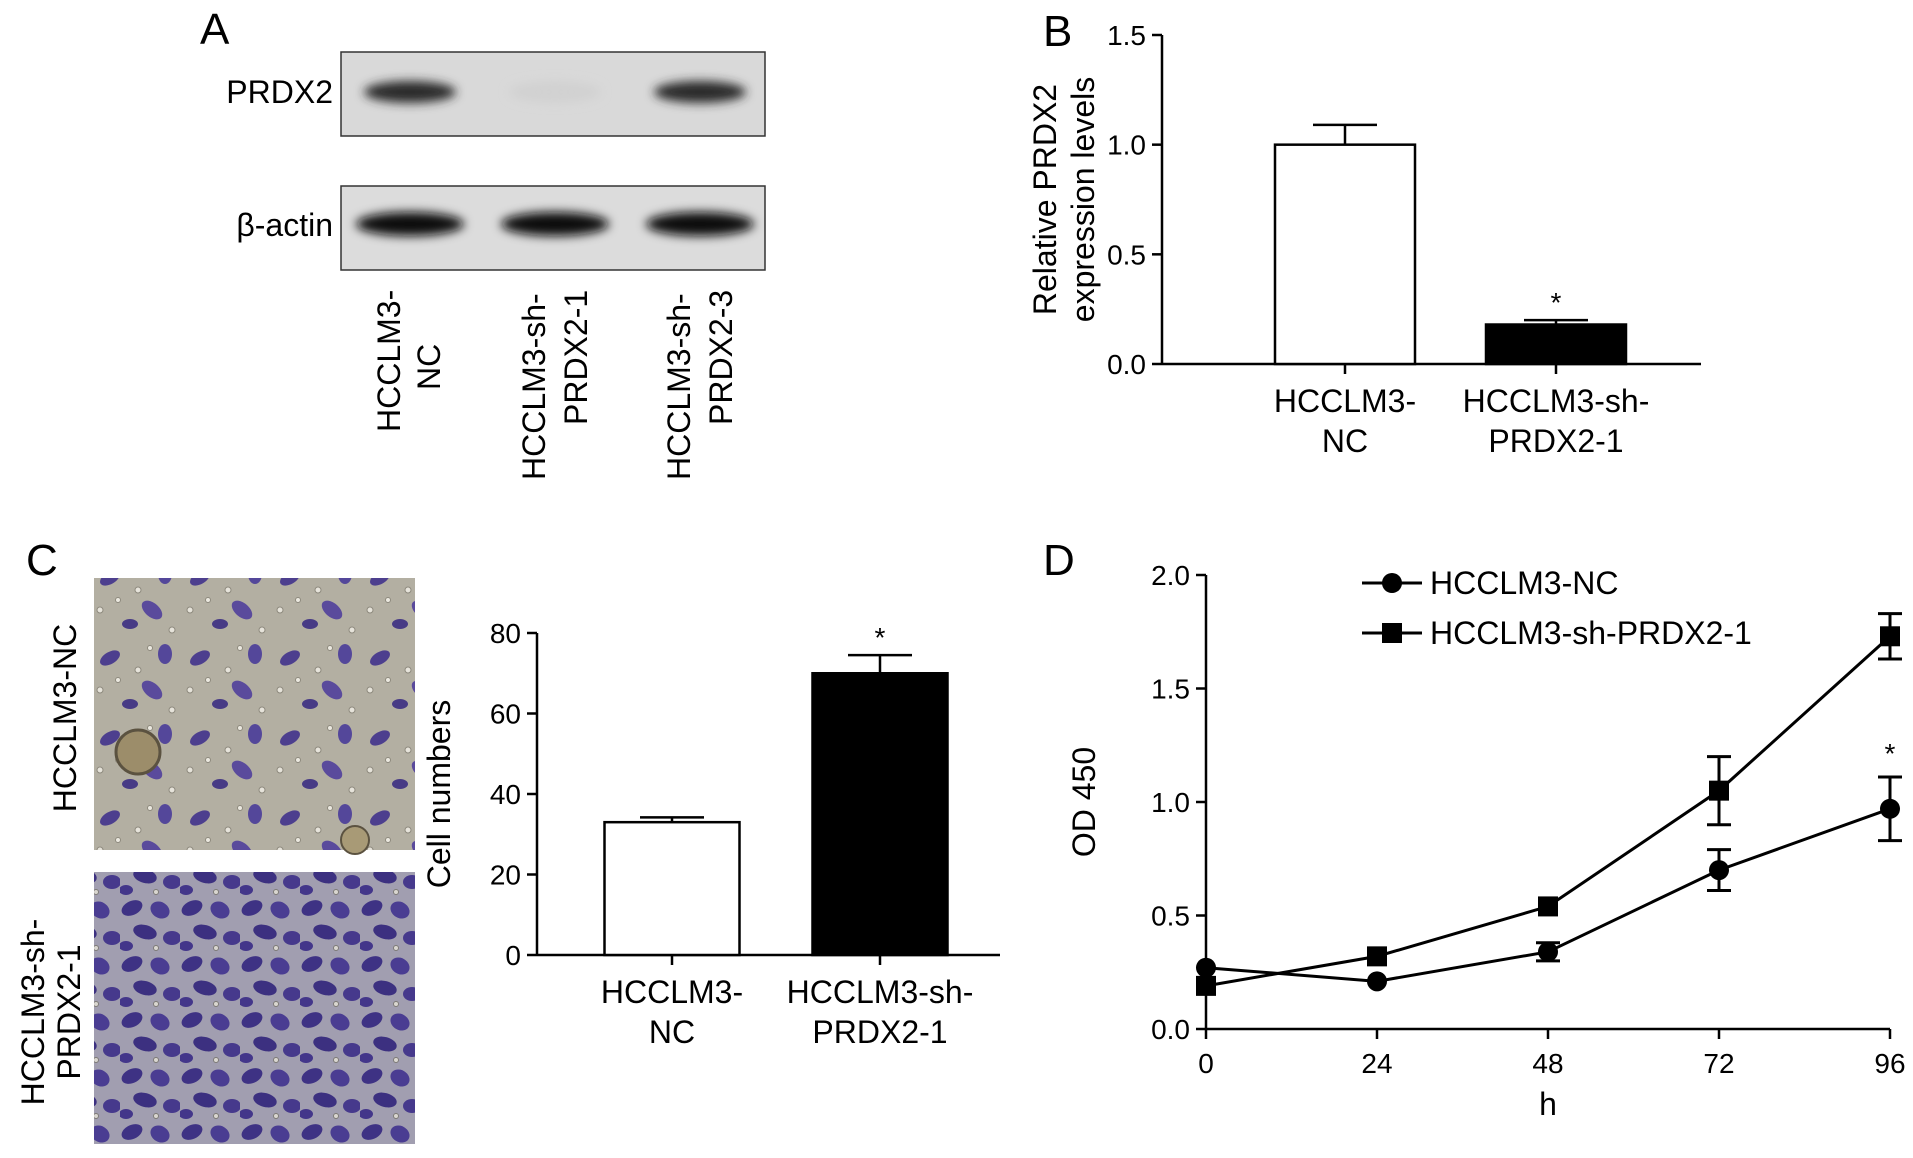 The image size is (1913, 1158). Describe the element at coordinates (1718, 1063) in the screenshot. I see `x-tick-label: 72` at that location.